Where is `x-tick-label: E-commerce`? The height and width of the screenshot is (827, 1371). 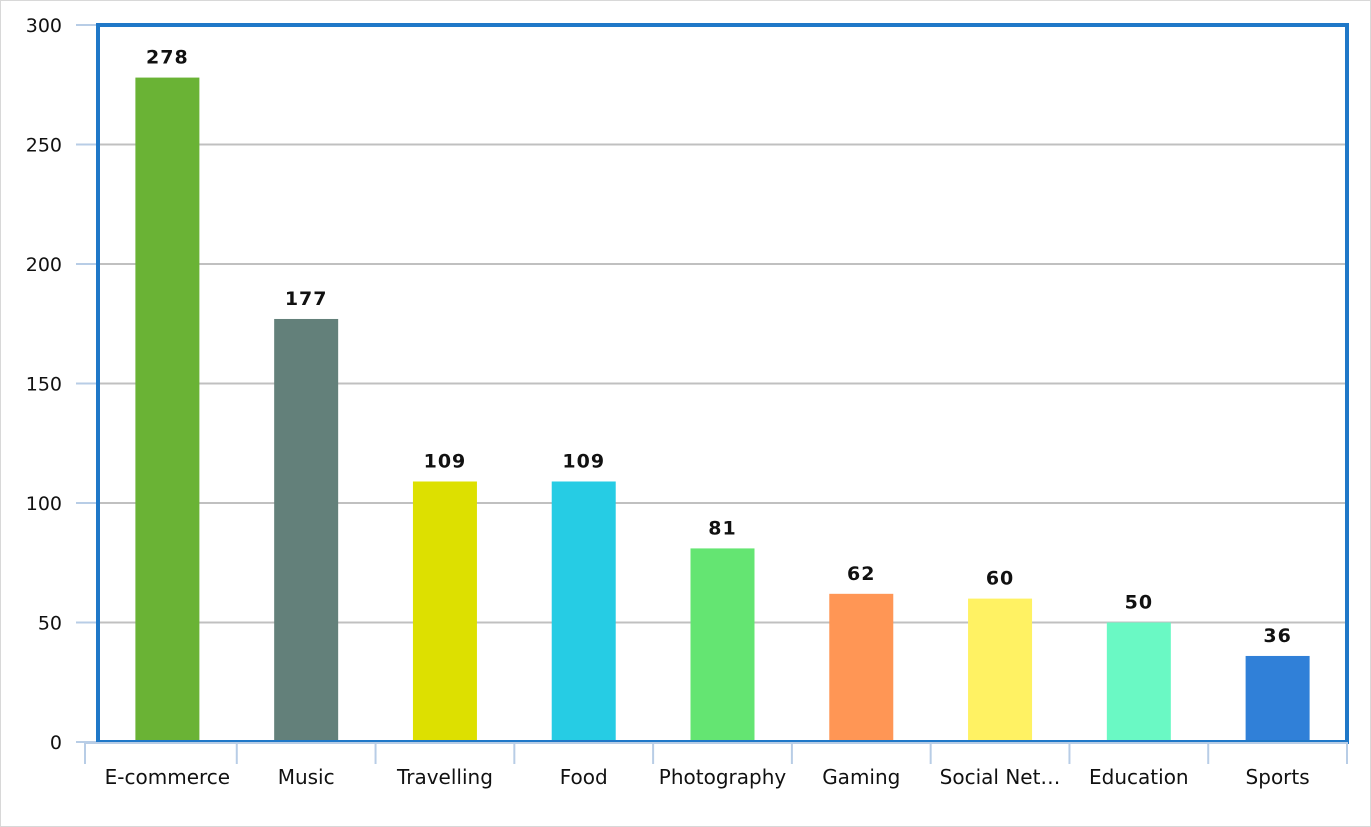 x-tick-label: E-commerce is located at coordinates (167, 777).